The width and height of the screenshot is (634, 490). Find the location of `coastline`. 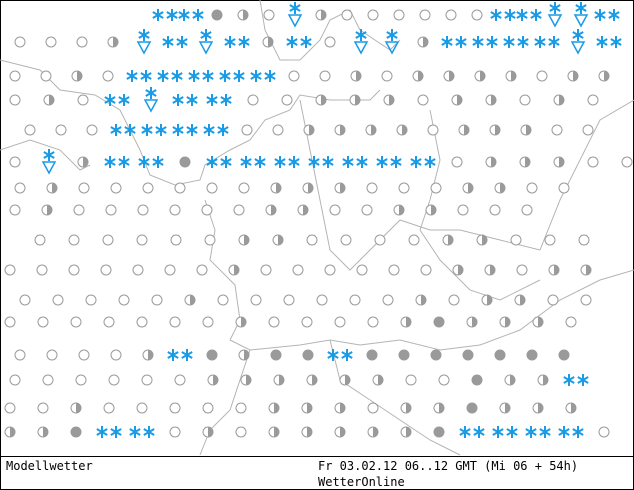

coastline is located at coordinates (45, 155).